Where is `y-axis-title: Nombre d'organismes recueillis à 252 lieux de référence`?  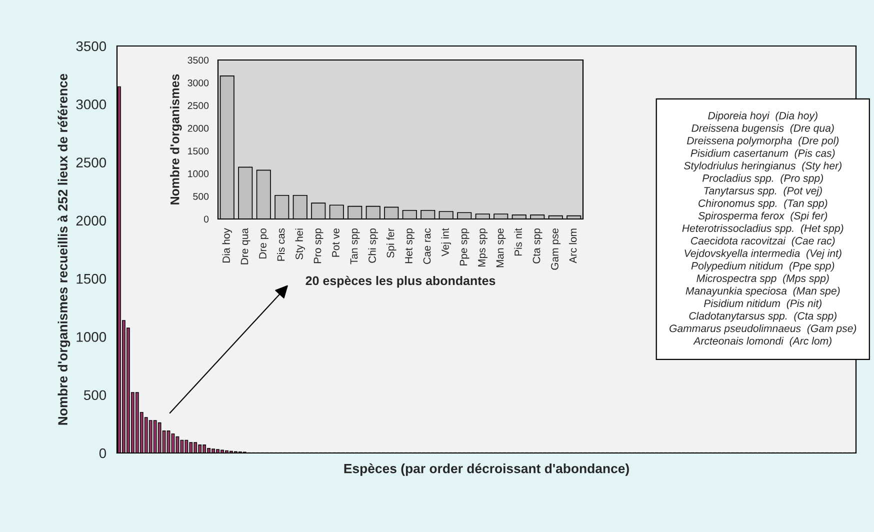
y-axis-title: Nombre d'organismes recueillis à 252 lieux de référence is located at coordinates (64, 249).